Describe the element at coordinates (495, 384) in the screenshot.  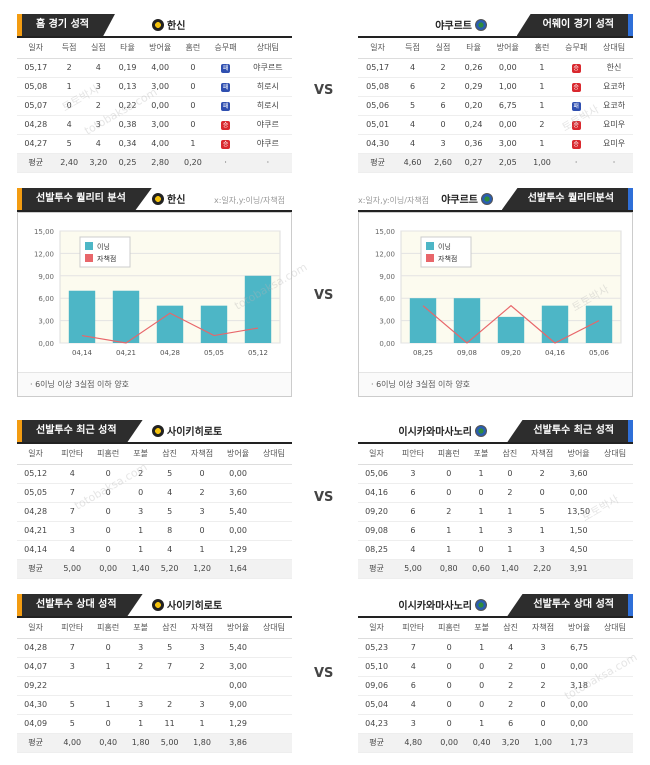
I see `quality-right-note: · 6이닝 이상 3실점 이하 양호` at that location.